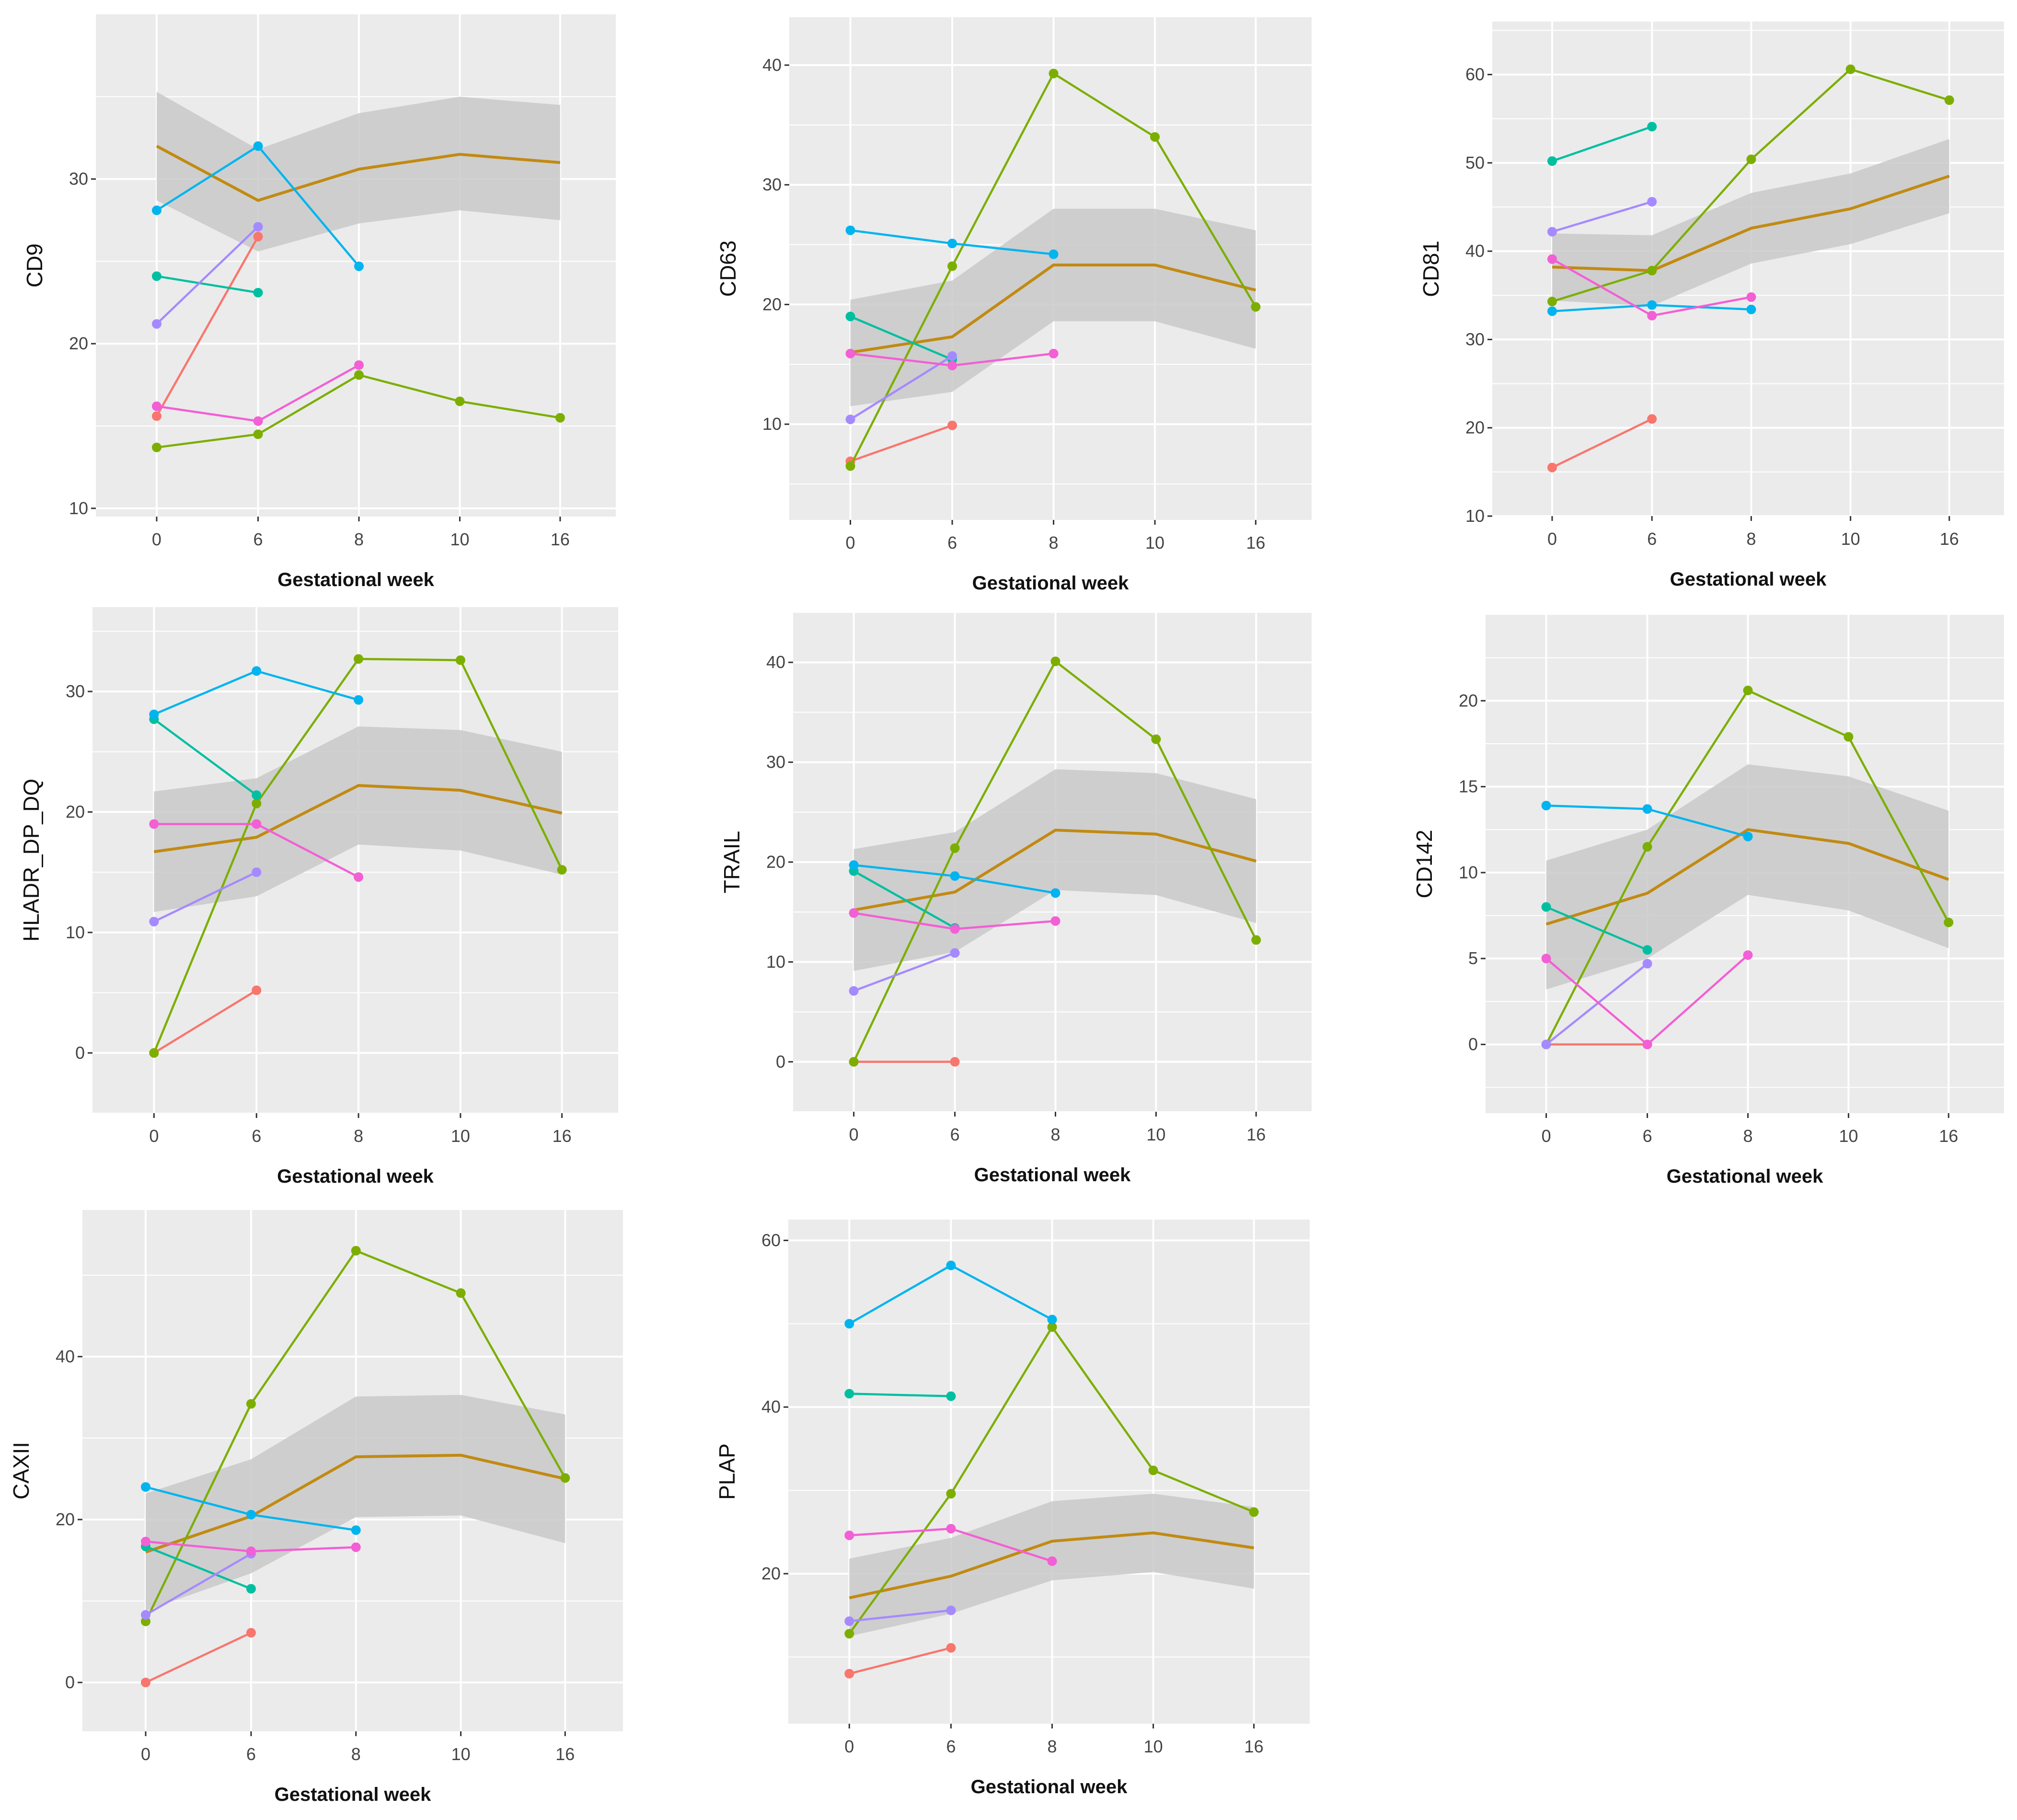 The image size is (2017, 1820). What do you see at coordinates (31, 860) in the screenshot?
I see `y-axis-title: HLADR_DP_DQ` at bounding box center [31, 860].